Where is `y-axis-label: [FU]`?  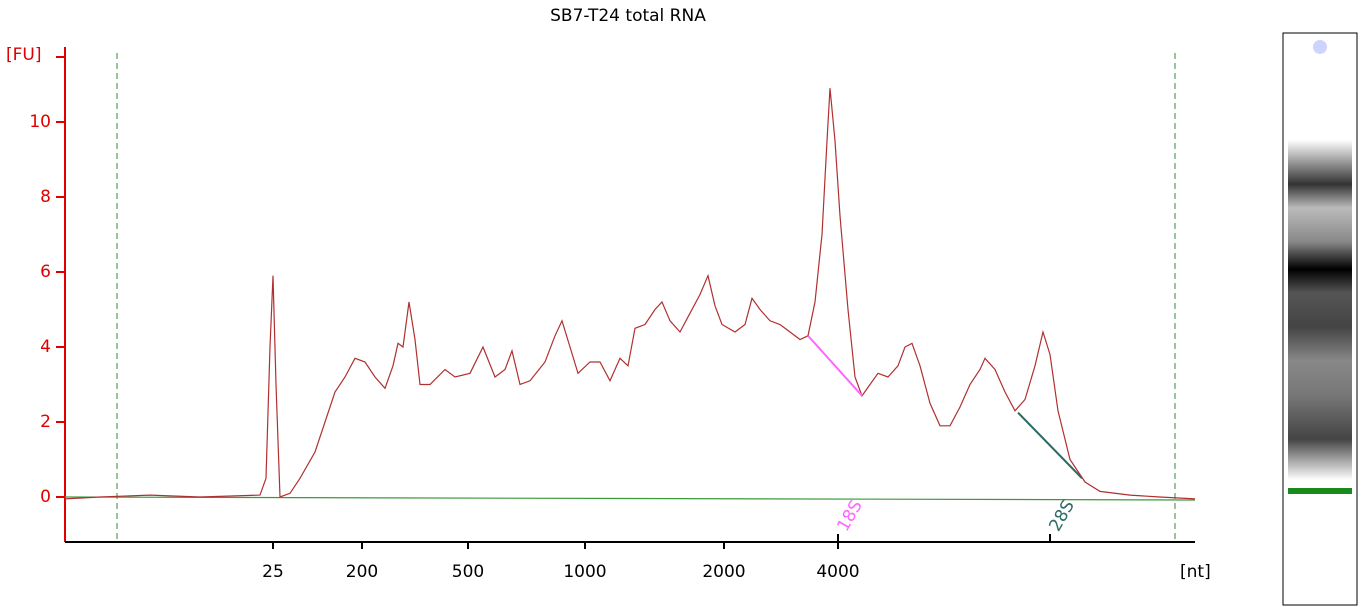 y-axis-label: [FU] is located at coordinates (24, 55).